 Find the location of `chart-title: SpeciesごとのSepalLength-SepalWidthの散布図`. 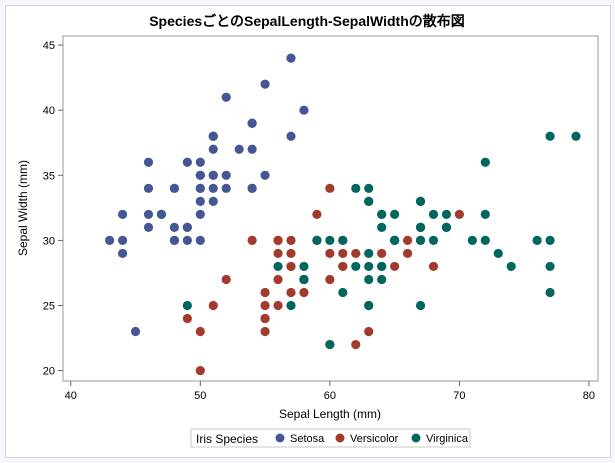

chart-title: SpeciesごとのSepalLength-SepalWidthの散布図 is located at coordinates (307, 21).